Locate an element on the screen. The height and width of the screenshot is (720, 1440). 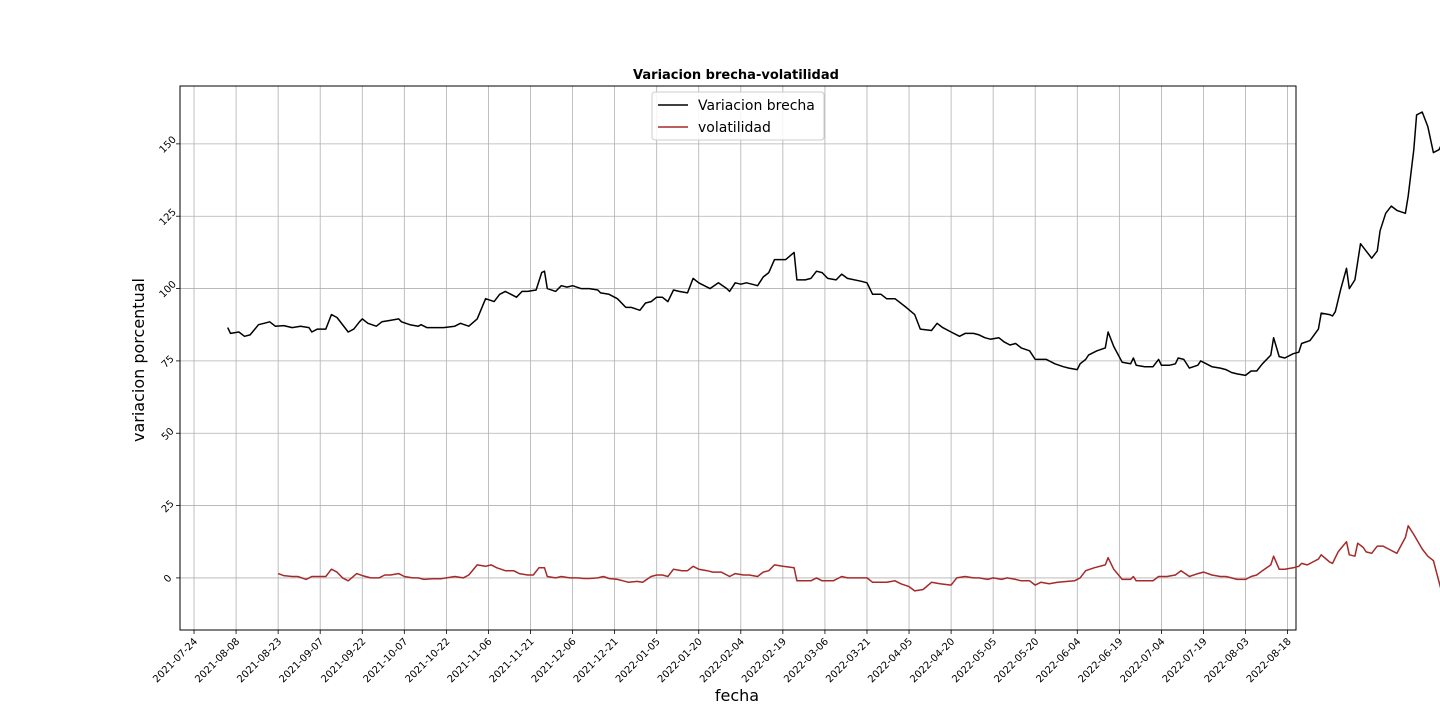
legend-label: volatilidad is located at coordinates (734, 128).